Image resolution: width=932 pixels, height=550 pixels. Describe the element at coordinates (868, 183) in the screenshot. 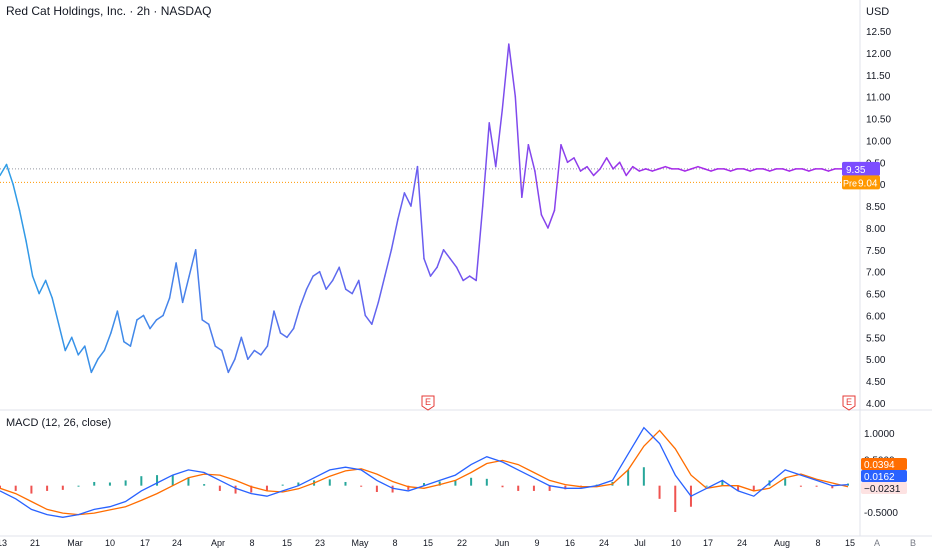

I see `pre-market-value: 9.04` at that location.